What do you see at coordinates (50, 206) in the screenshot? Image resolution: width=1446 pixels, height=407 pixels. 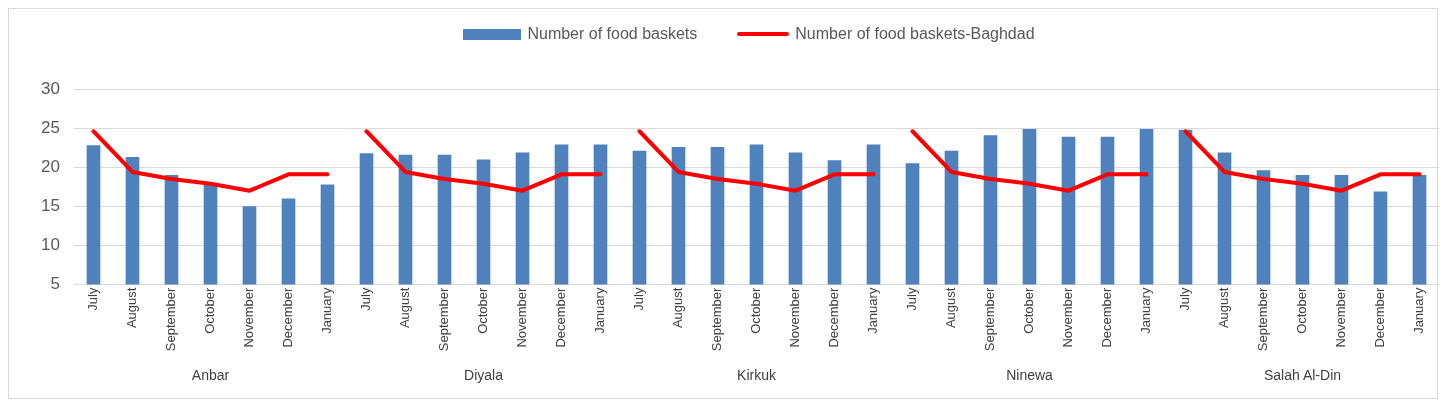 I see `y-tick-label: 15` at bounding box center [50, 206].